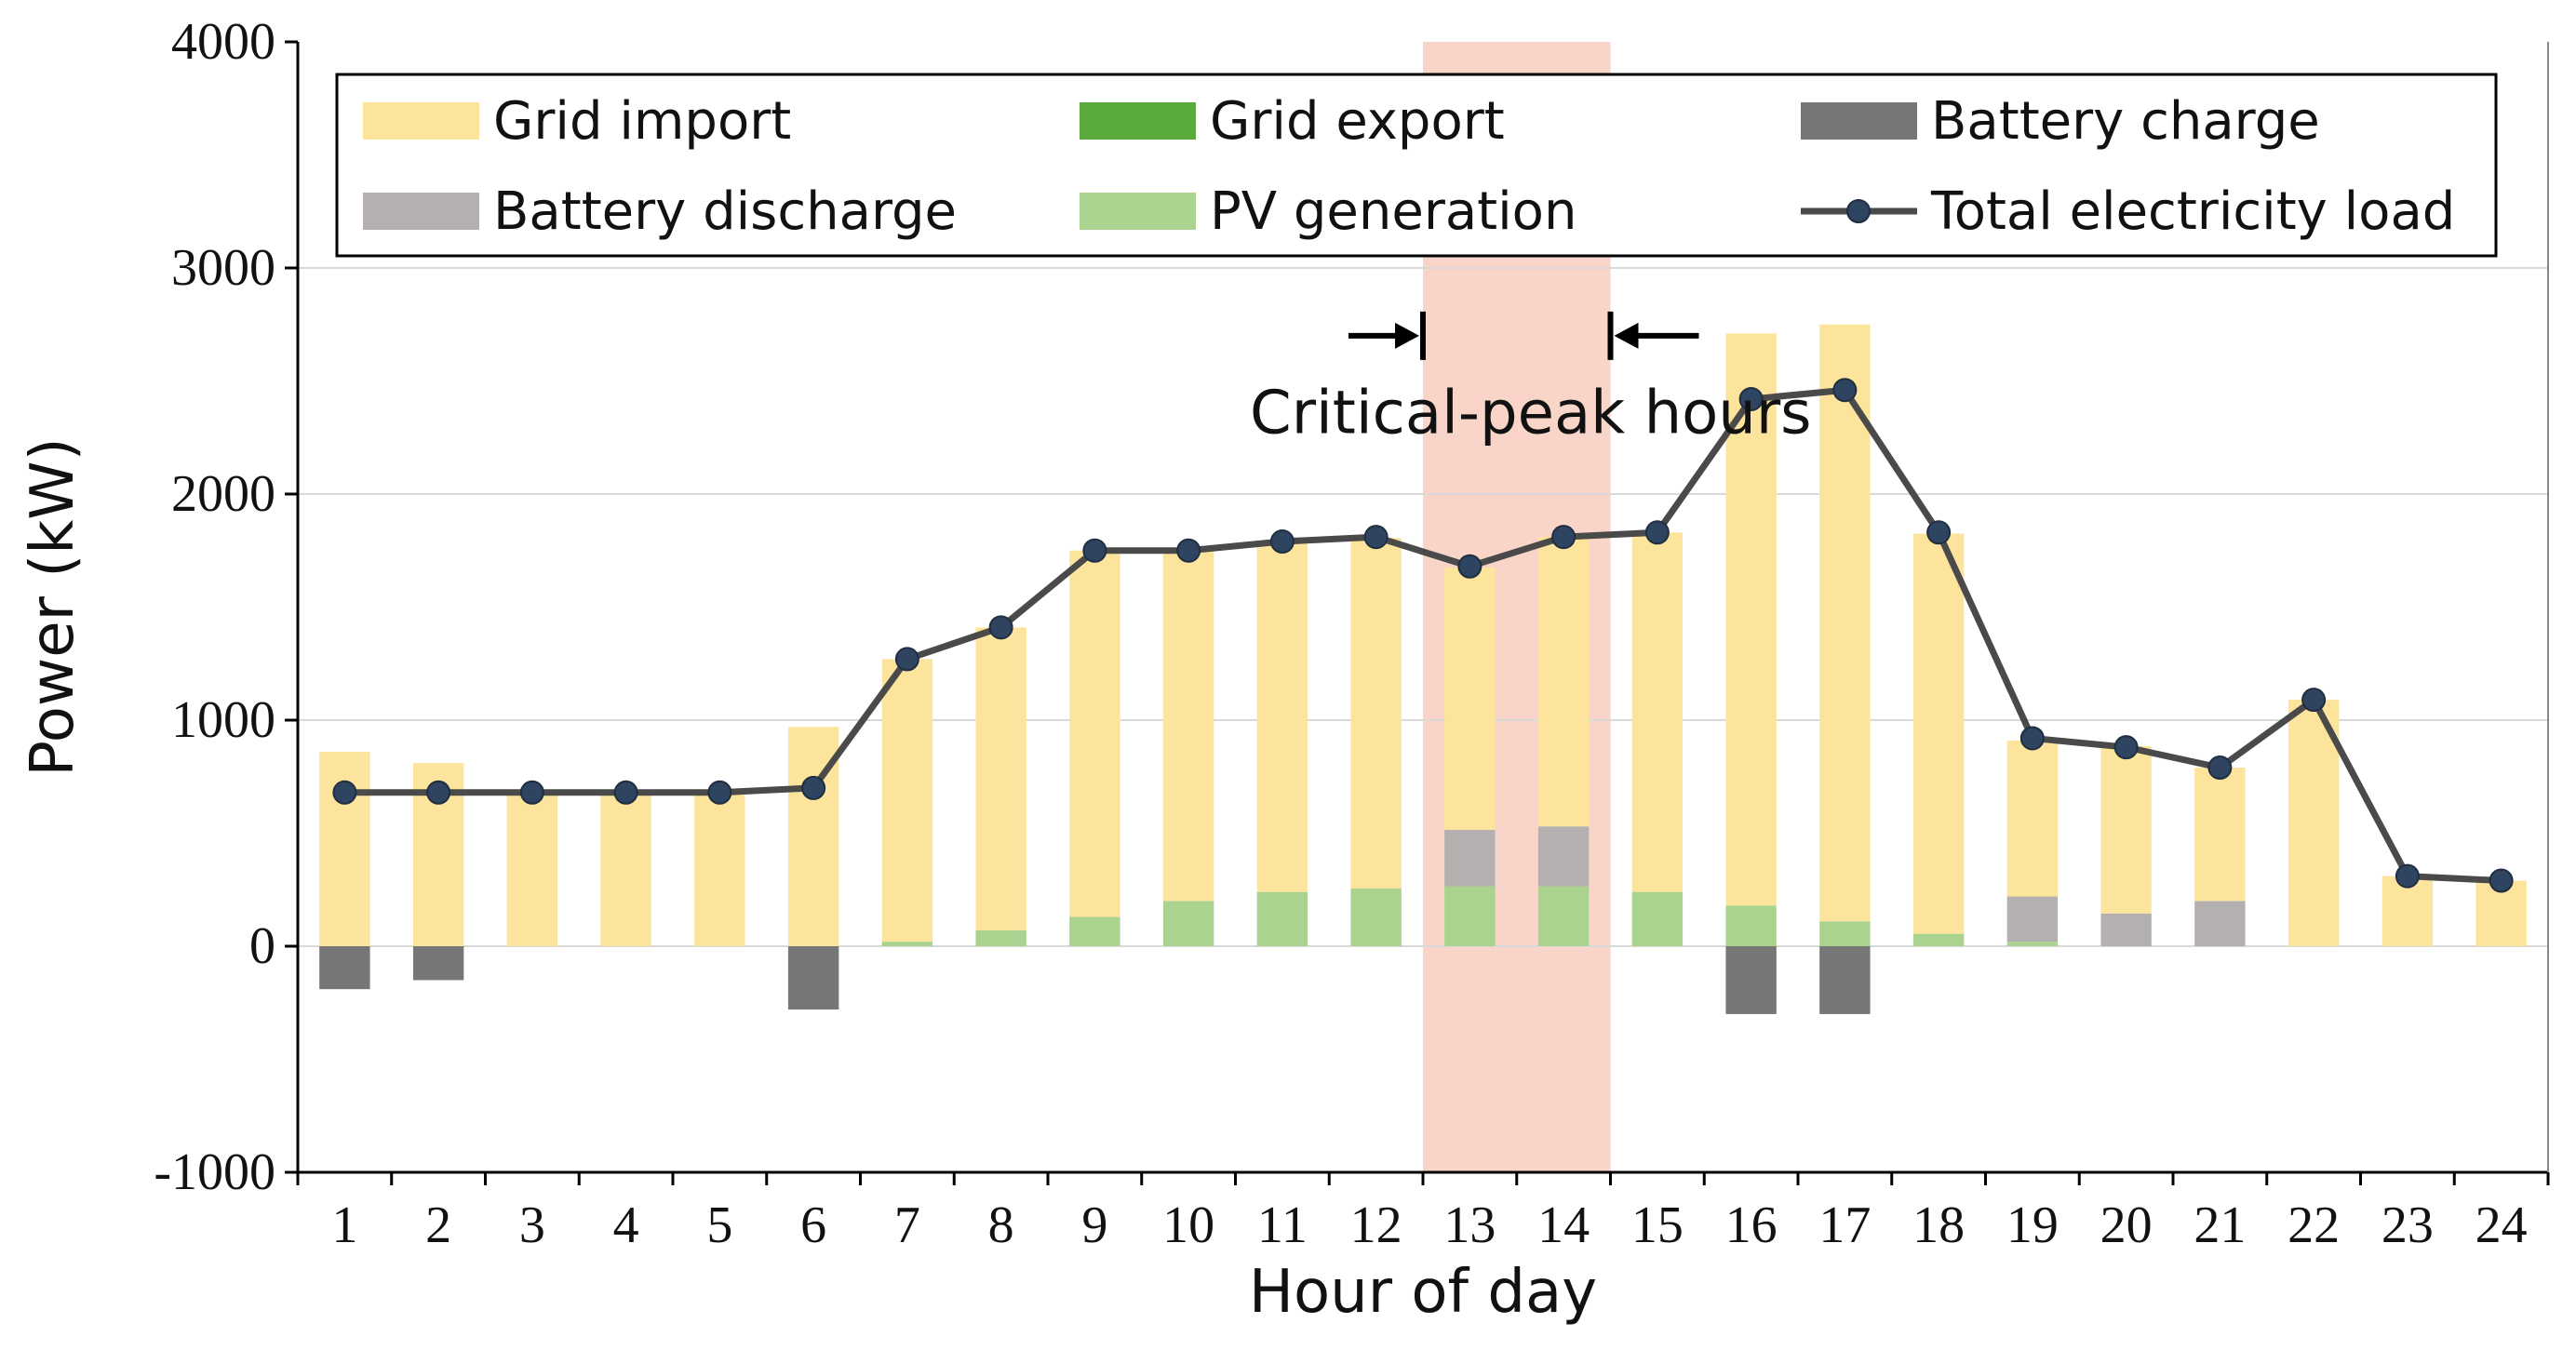 This screenshot has width=2576, height=1350. I want to click on x-tick-label-23: 23, so click(2407, 1225).